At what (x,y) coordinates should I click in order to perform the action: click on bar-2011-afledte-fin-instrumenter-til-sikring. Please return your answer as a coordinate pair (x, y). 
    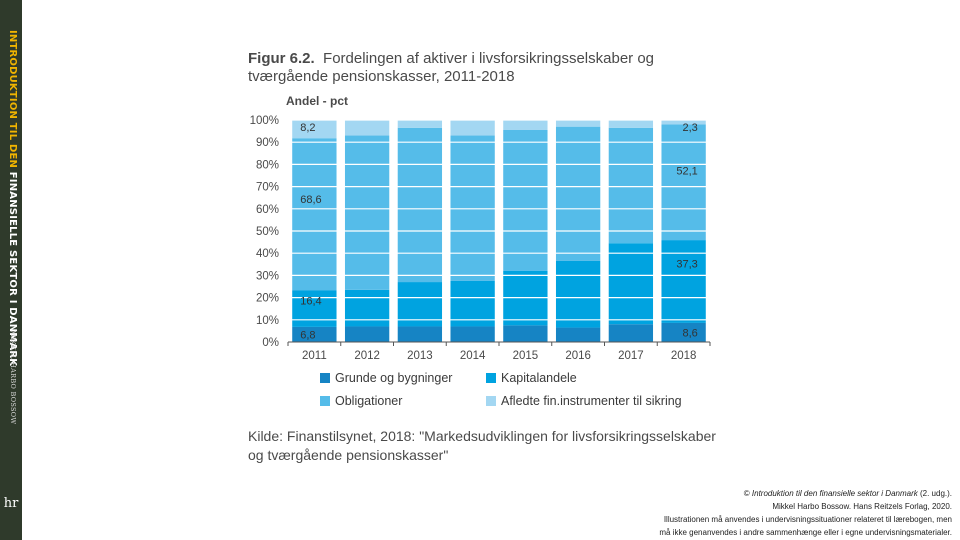
    Looking at the image, I should click on (314, 129).